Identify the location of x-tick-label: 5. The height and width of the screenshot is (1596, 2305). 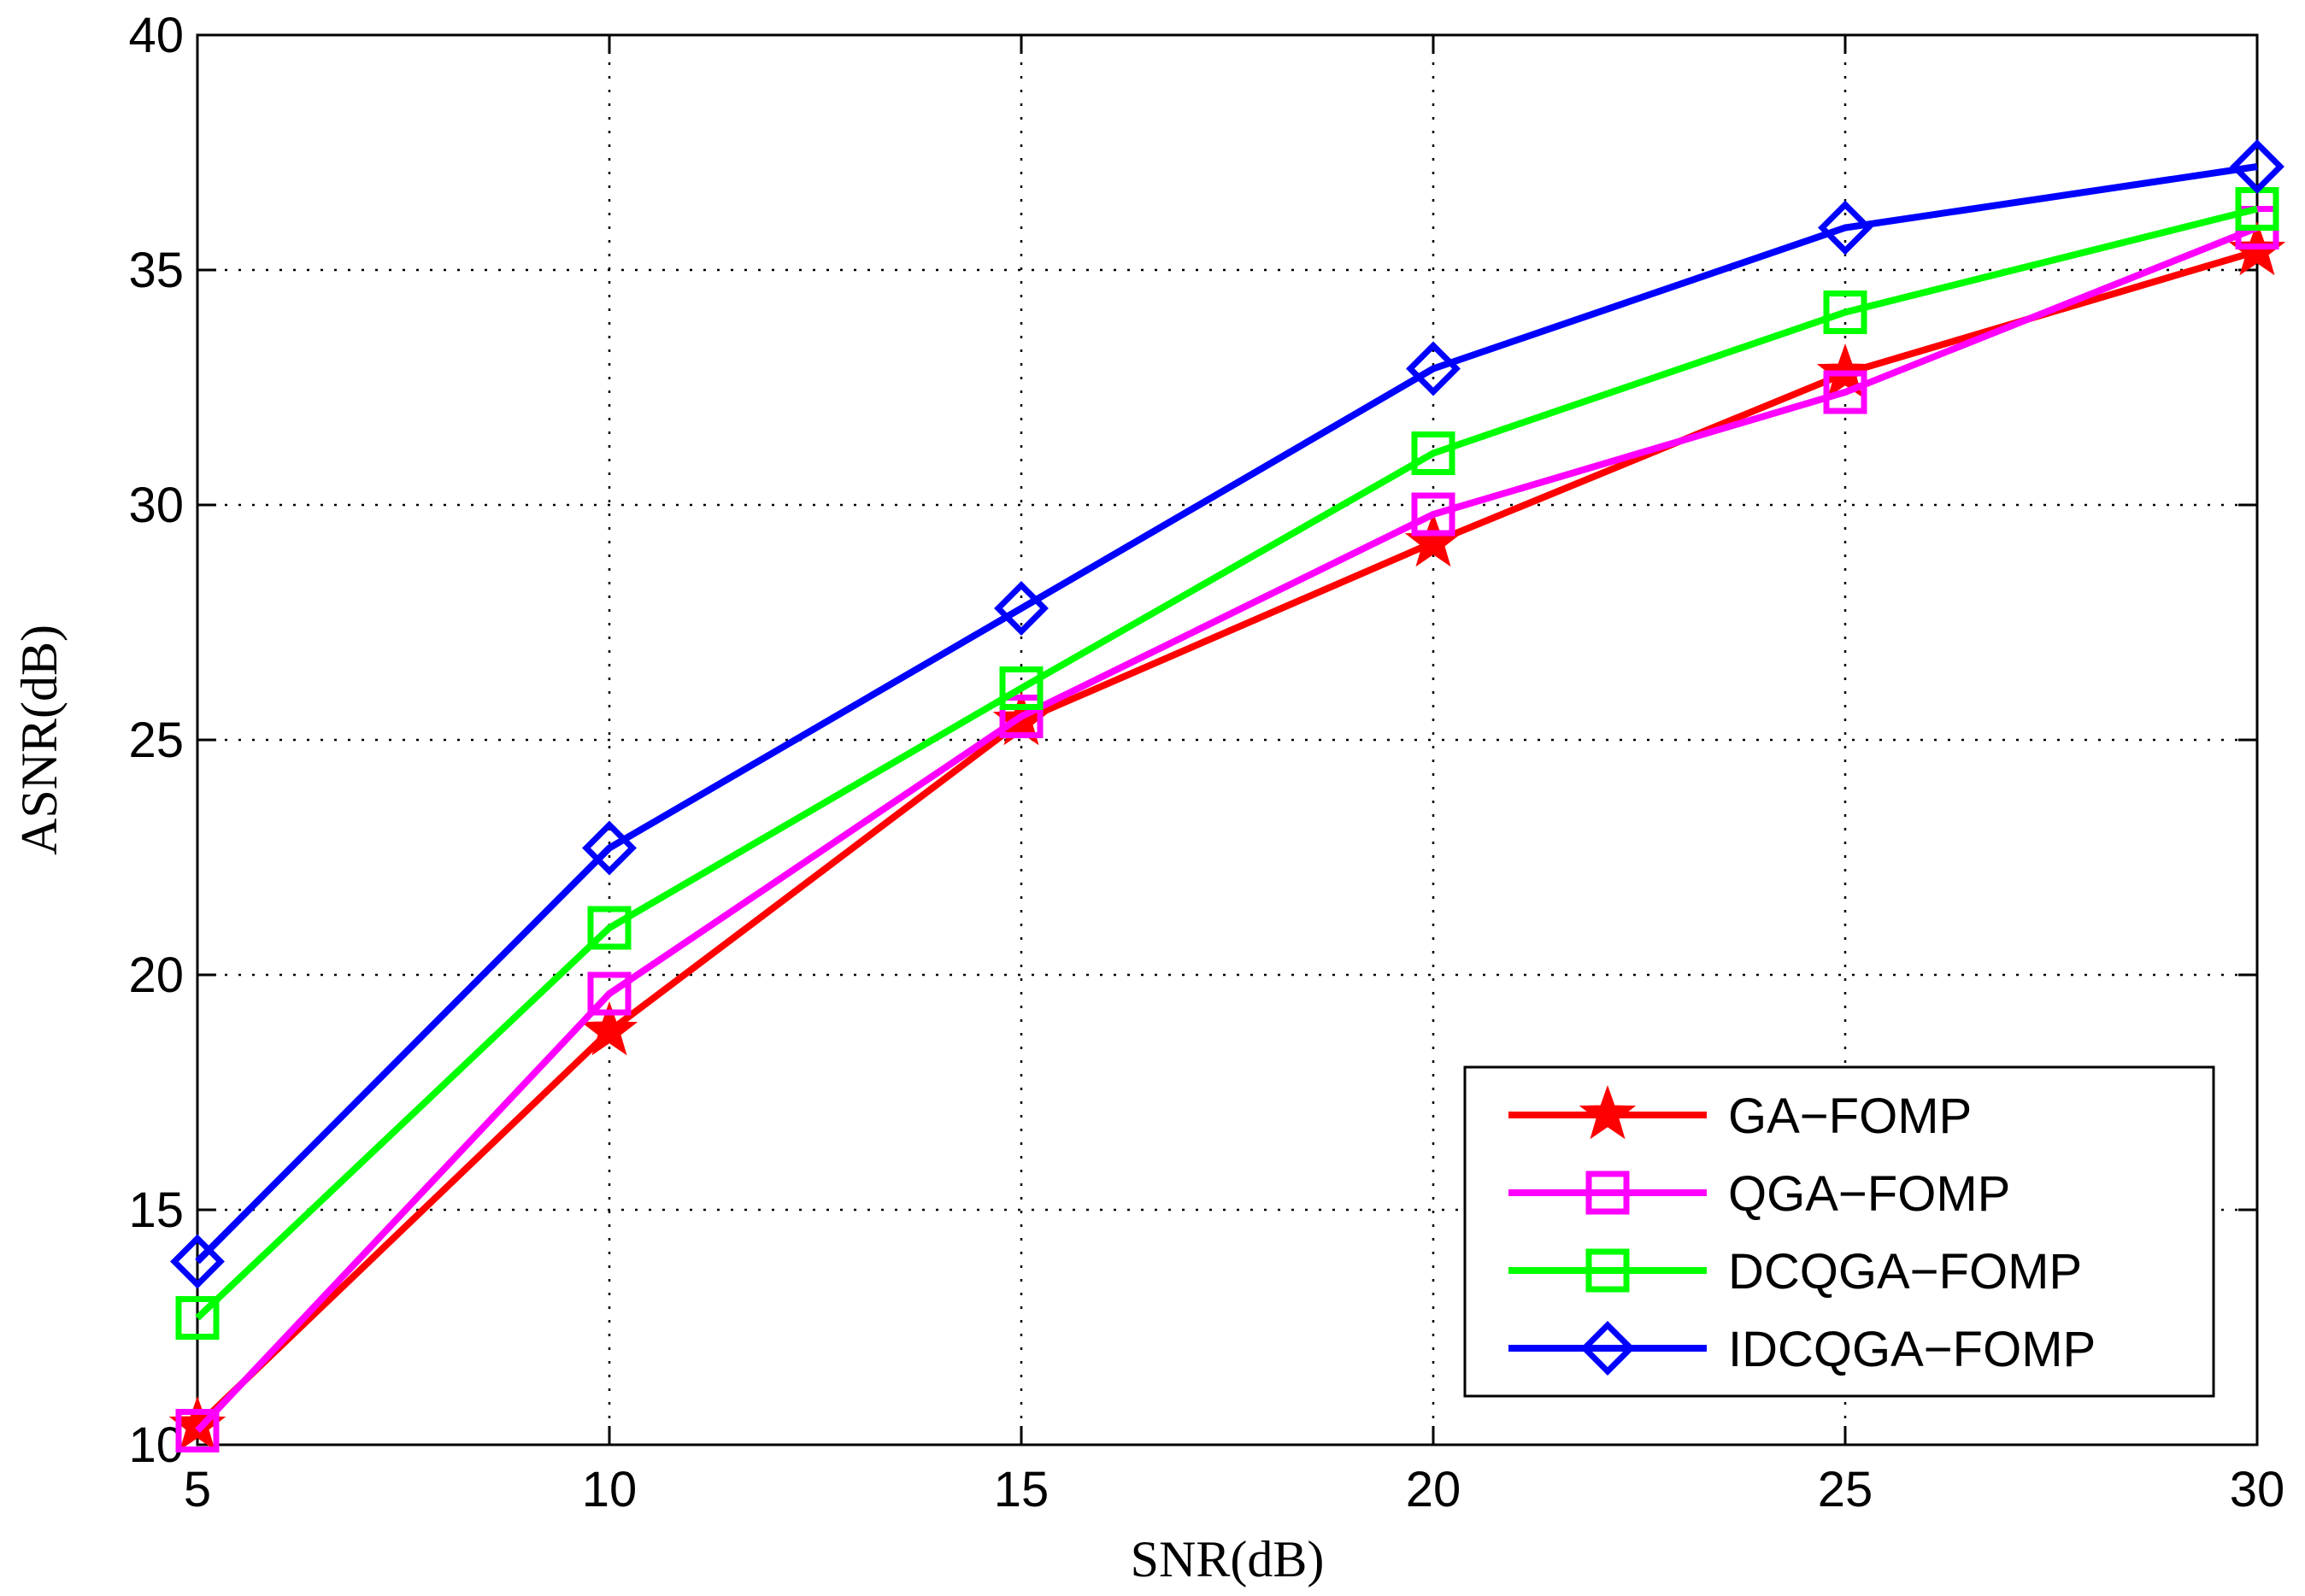
(197, 1489).